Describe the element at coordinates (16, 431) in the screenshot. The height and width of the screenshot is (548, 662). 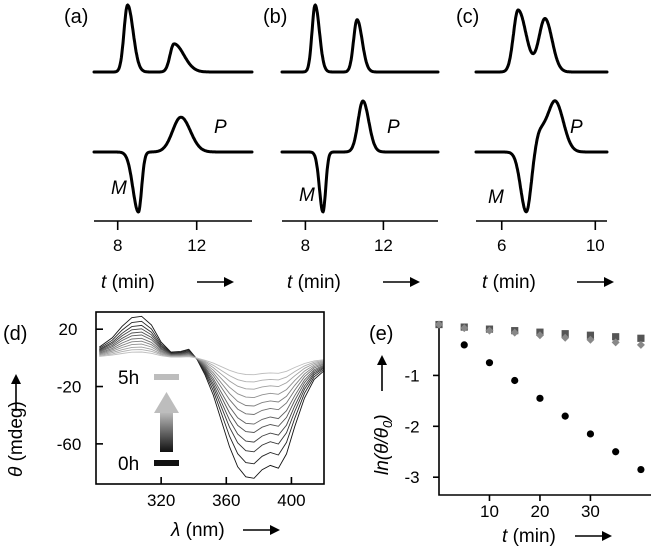
I see `y-axis-unit: (mdeg)` at that location.